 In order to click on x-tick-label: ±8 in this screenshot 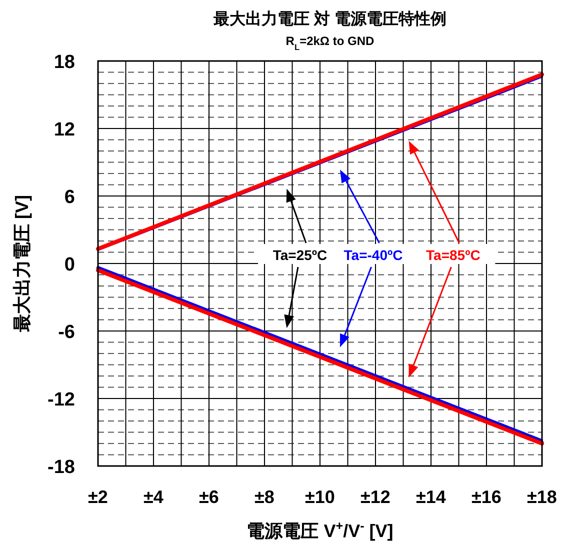, I will do `click(264, 497)`.